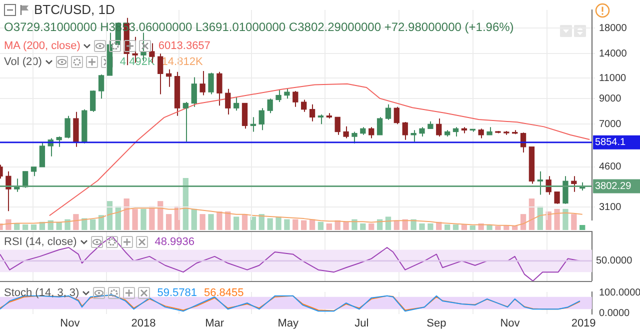 The width and height of the screenshot is (640, 332). I want to click on y-tick-label: 14000, so click(613, 54).